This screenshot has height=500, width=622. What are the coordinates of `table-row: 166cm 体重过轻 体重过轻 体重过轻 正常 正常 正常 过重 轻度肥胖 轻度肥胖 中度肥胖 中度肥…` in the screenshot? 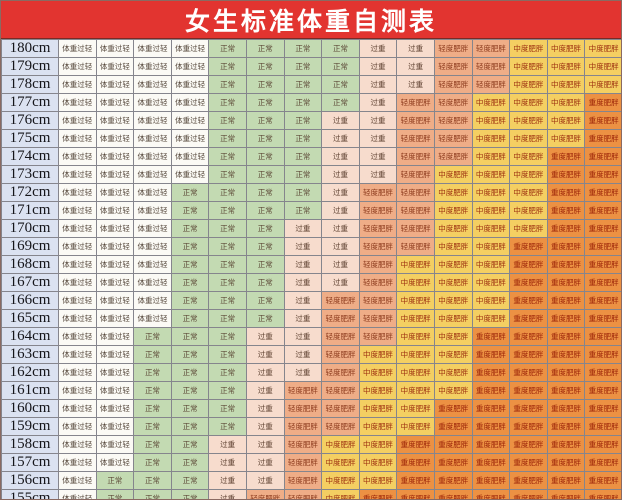 It's located at (311, 300).